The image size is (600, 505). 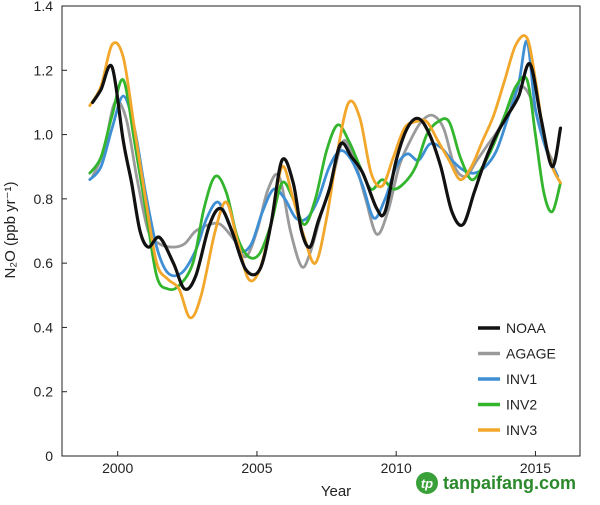 I want to click on x-tick-label: 2010, so click(x=396, y=468).